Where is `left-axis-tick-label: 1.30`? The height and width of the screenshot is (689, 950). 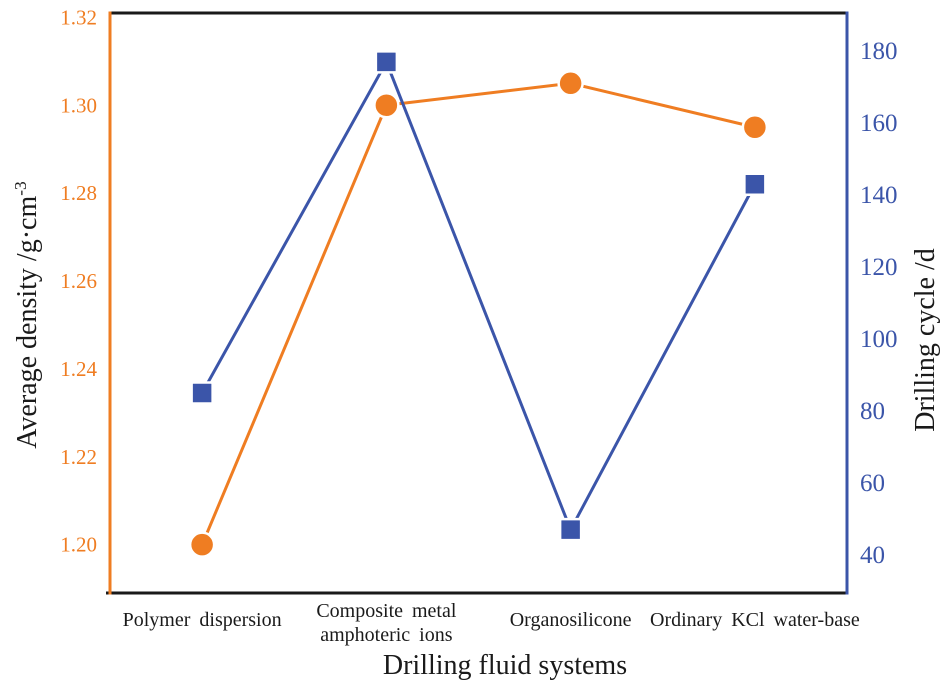 left-axis-tick-label: 1.30 is located at coordinates (78, 105).